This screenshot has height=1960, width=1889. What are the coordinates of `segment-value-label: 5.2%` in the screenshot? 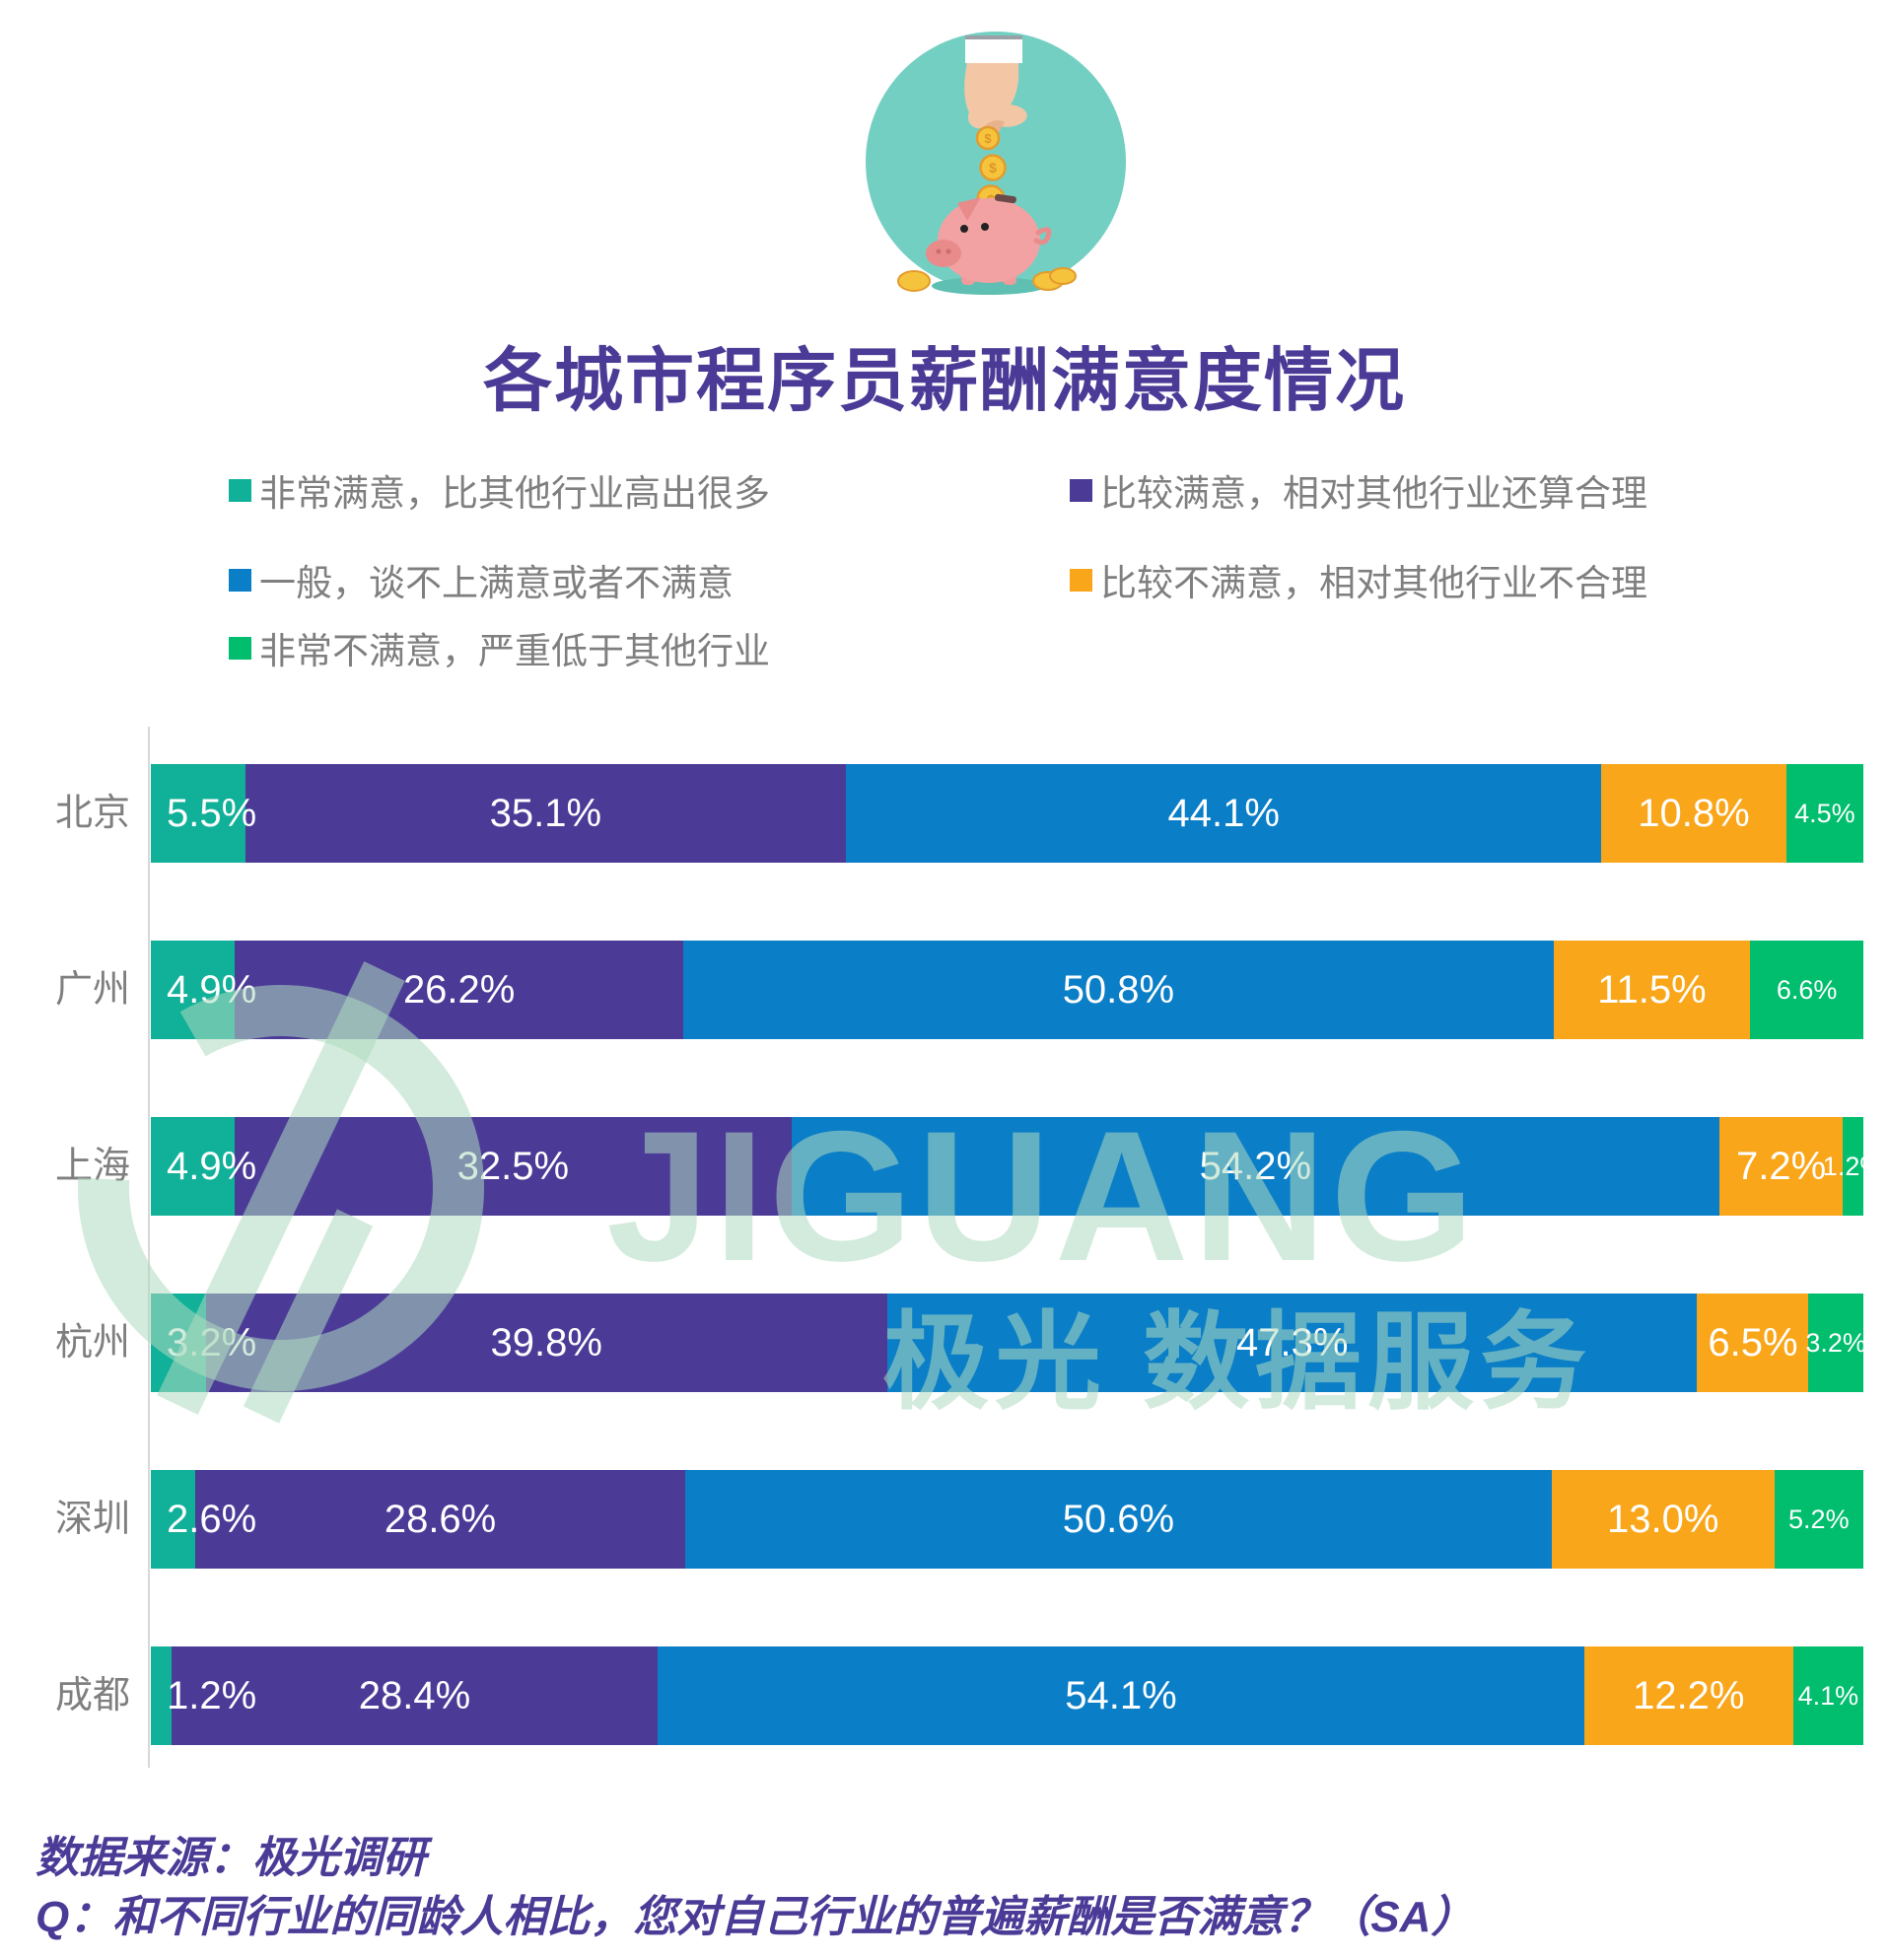 It's located at (1819, 1519).